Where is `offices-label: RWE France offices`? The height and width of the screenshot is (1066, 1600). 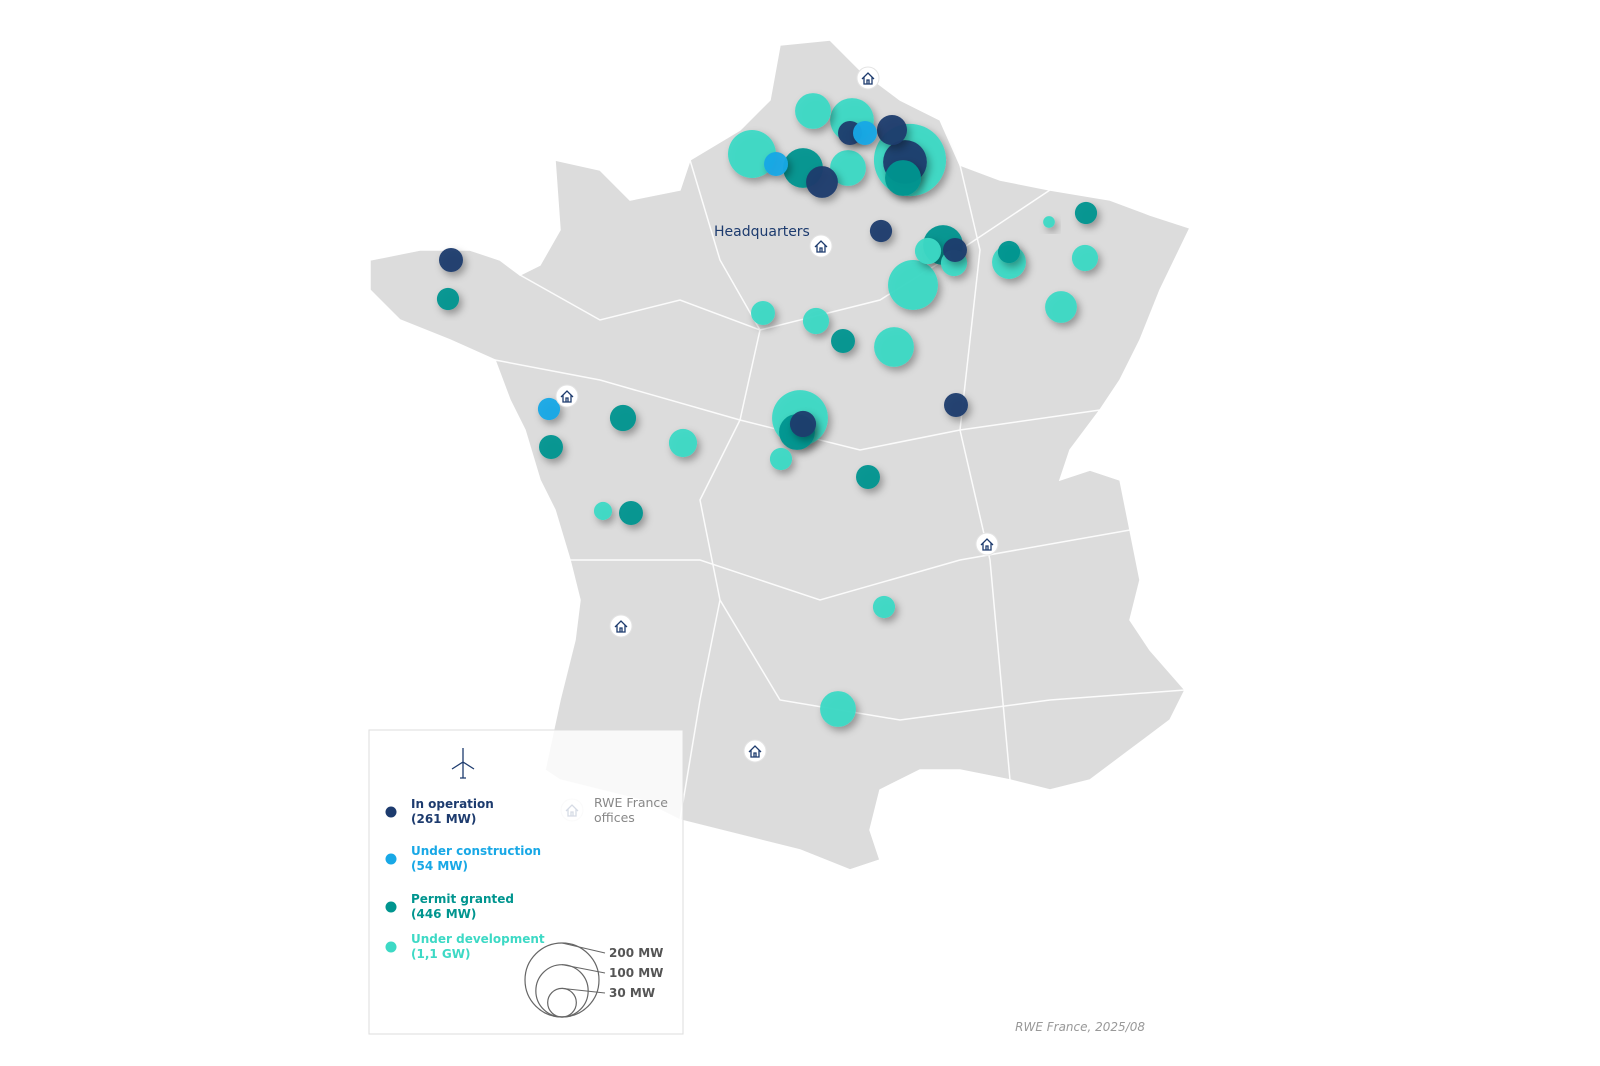 offices-label: RWE France offices is located at coordinates (631, 810).